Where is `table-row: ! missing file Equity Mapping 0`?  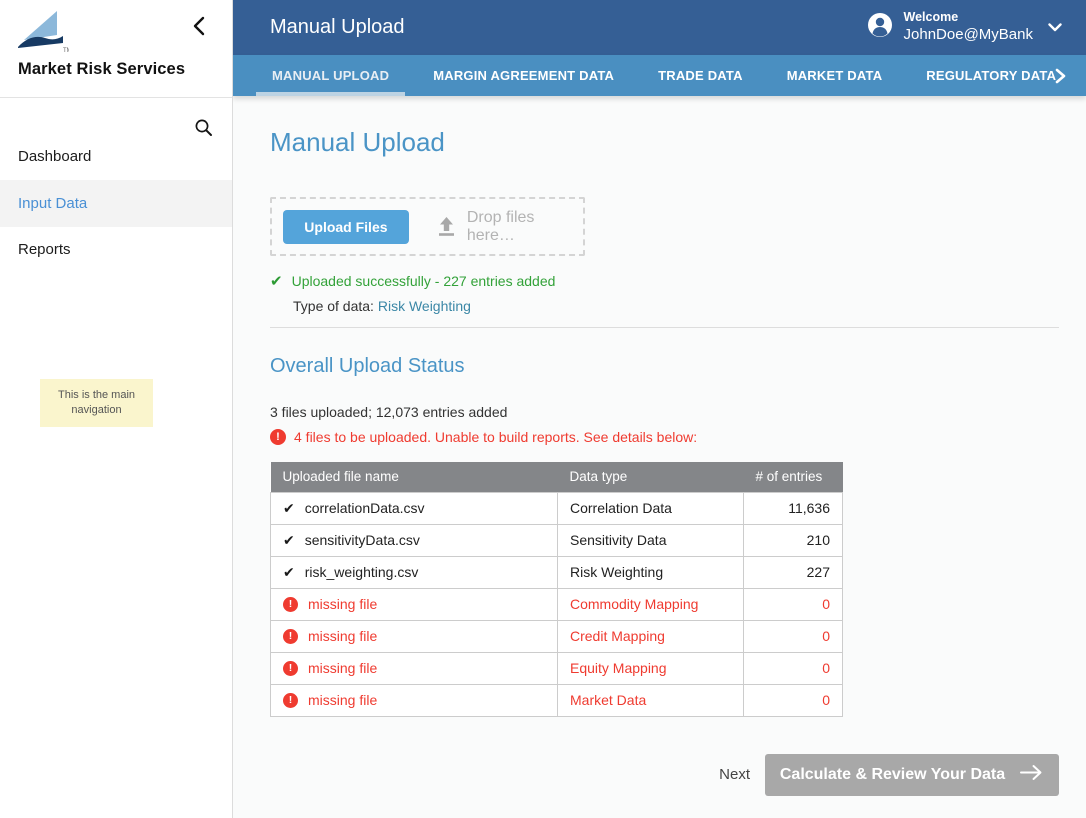 table-row: ! missing file Equity Mapping 0 is located at coordinates (556, 668).